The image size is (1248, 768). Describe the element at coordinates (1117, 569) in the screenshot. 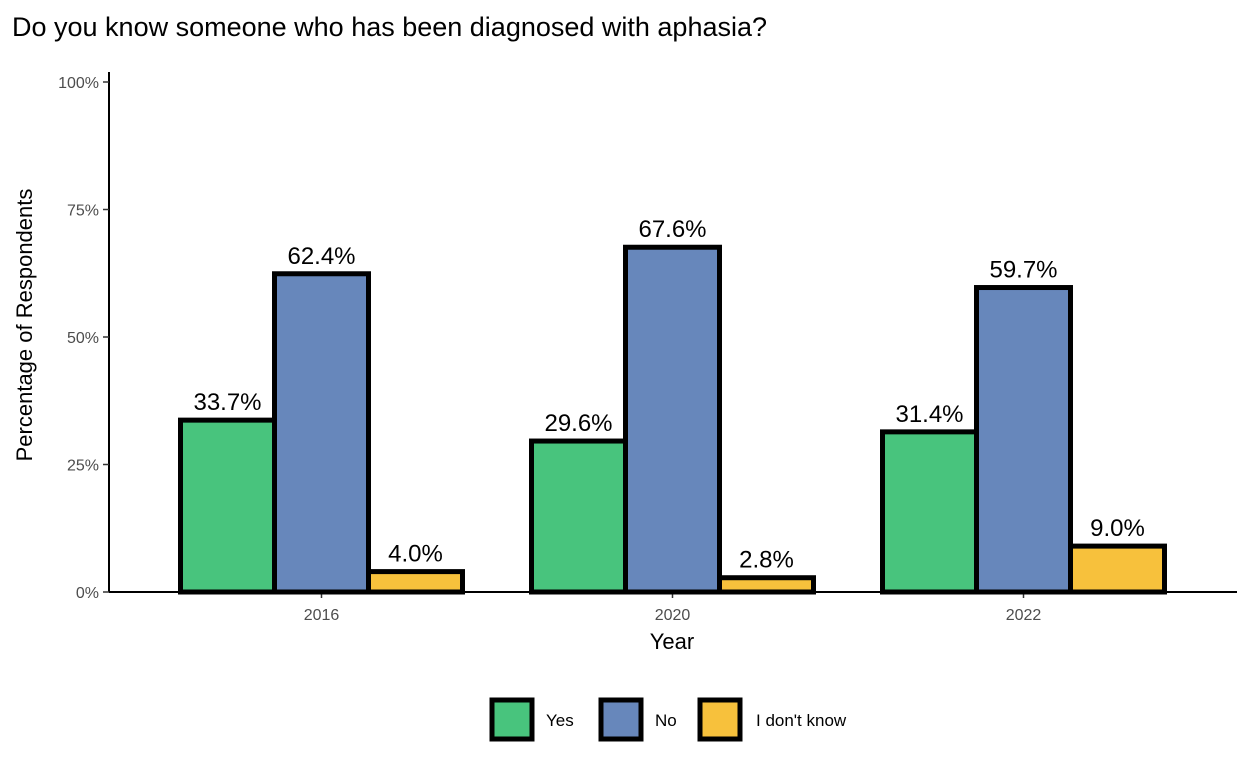

I see `bar-i-don-t-know-2022` at that location.